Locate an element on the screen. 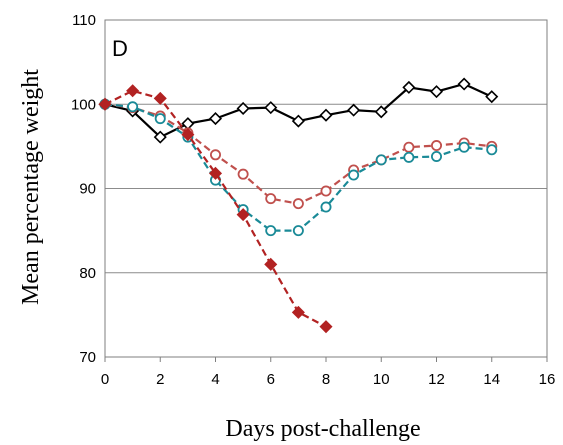  x-tick-label: 4 is located at coordinates (215, 379).